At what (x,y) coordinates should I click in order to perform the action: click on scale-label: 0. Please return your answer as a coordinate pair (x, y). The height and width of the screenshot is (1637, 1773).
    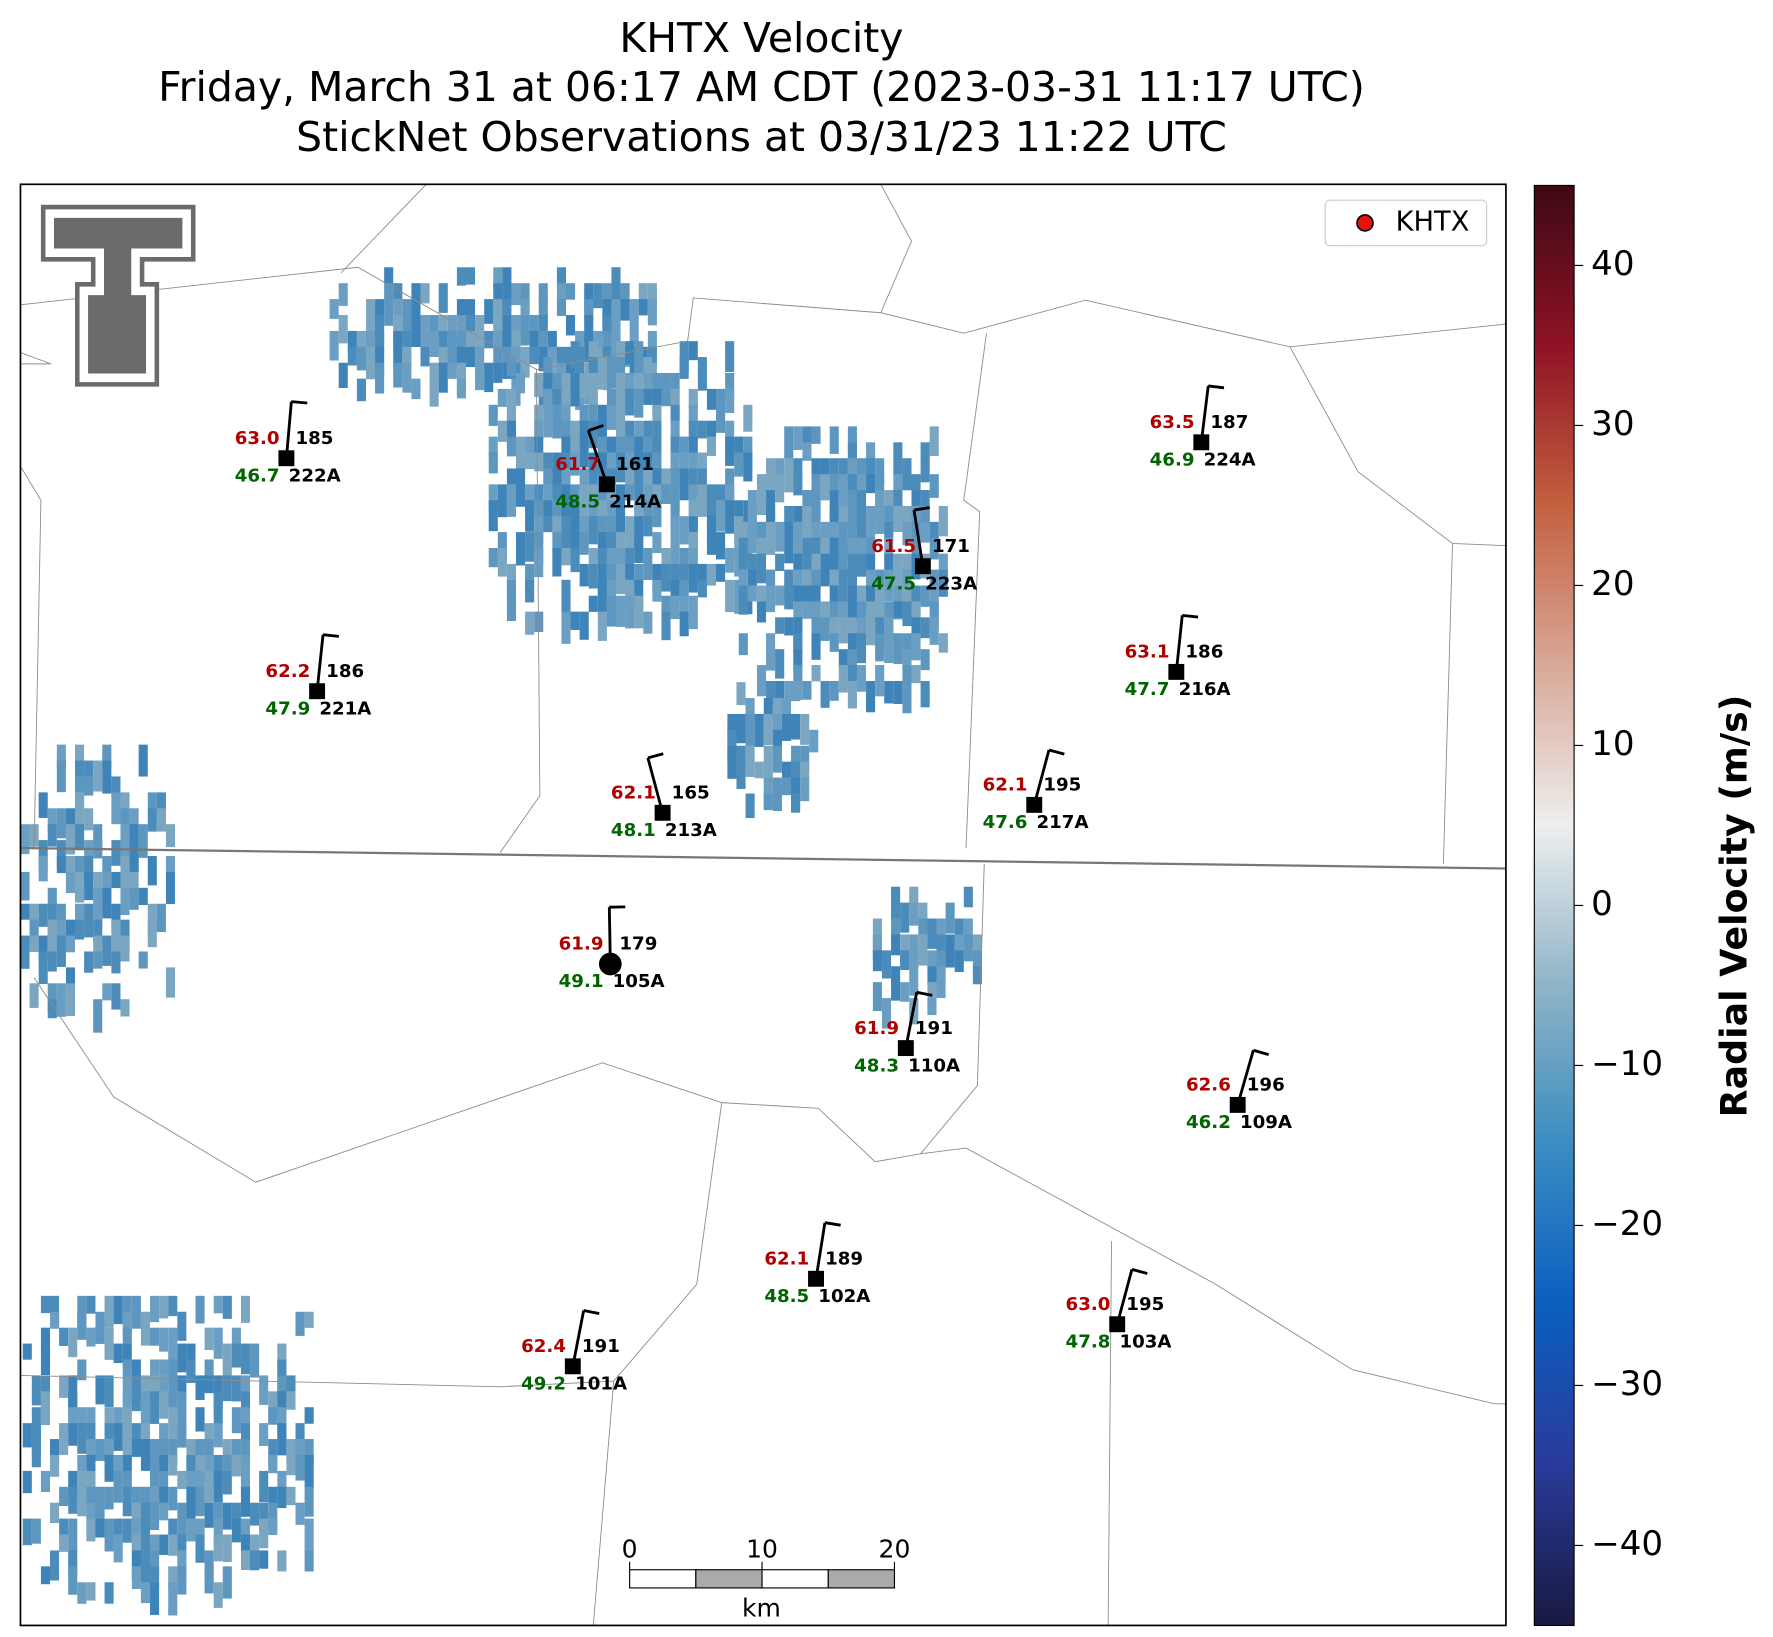
    Looking at the image, I should click on (630, 1548).